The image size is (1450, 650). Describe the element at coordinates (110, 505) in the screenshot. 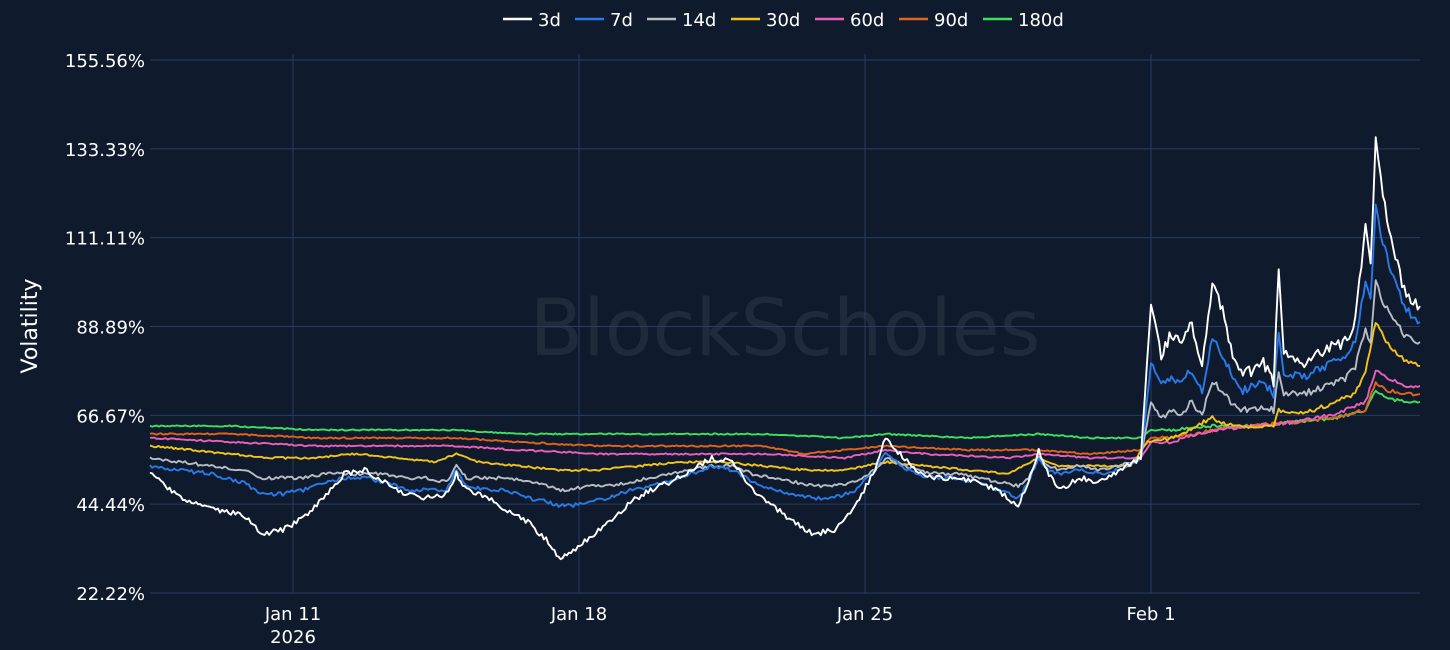

I see `y-tick-label: 44.44%` at that location.